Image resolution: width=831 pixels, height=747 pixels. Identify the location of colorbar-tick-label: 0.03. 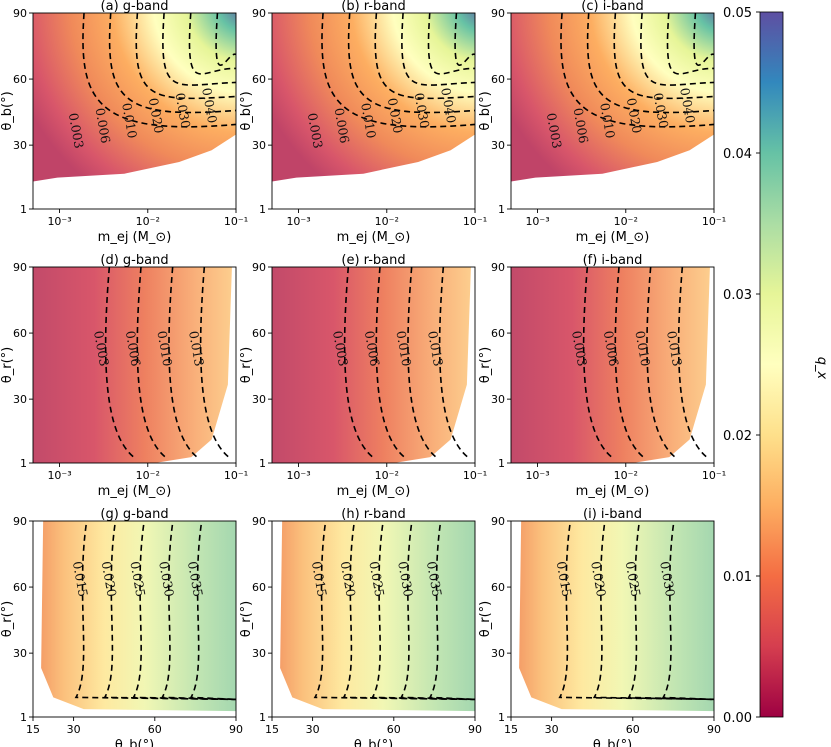
(737, 295).